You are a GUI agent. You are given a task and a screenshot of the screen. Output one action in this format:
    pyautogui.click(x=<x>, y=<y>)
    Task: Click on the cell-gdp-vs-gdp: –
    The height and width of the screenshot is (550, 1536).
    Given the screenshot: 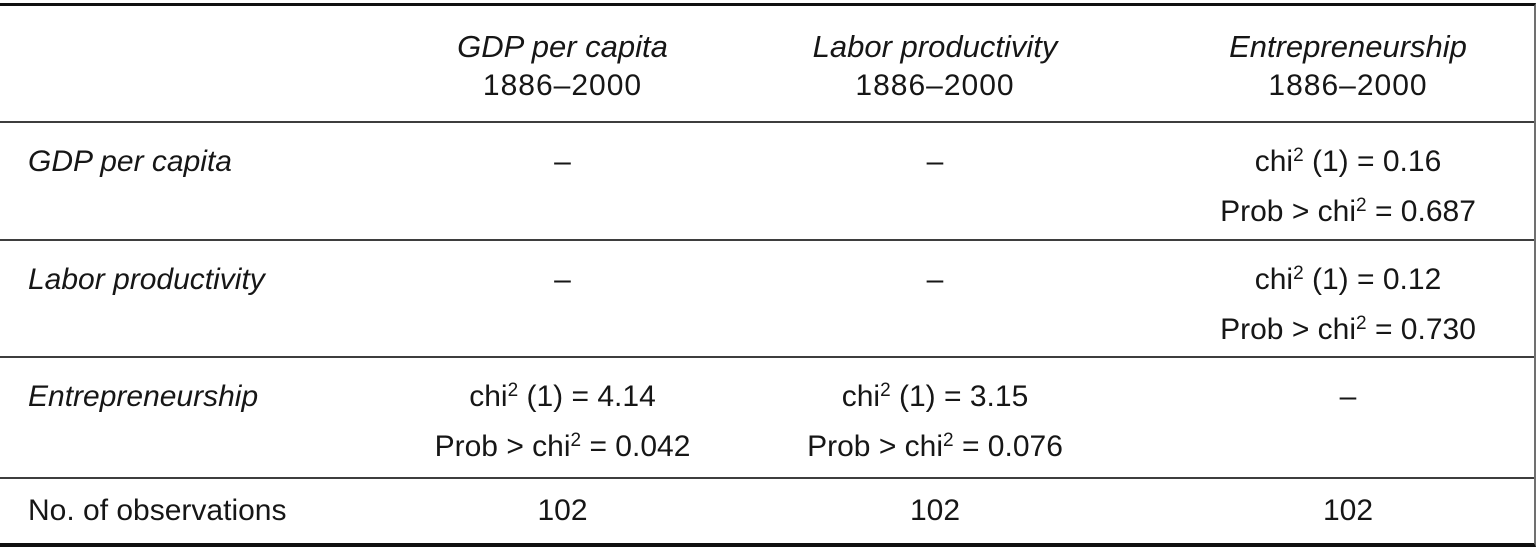 What is the action you would take?
    pyautogui.click(x=562, y=181)
    